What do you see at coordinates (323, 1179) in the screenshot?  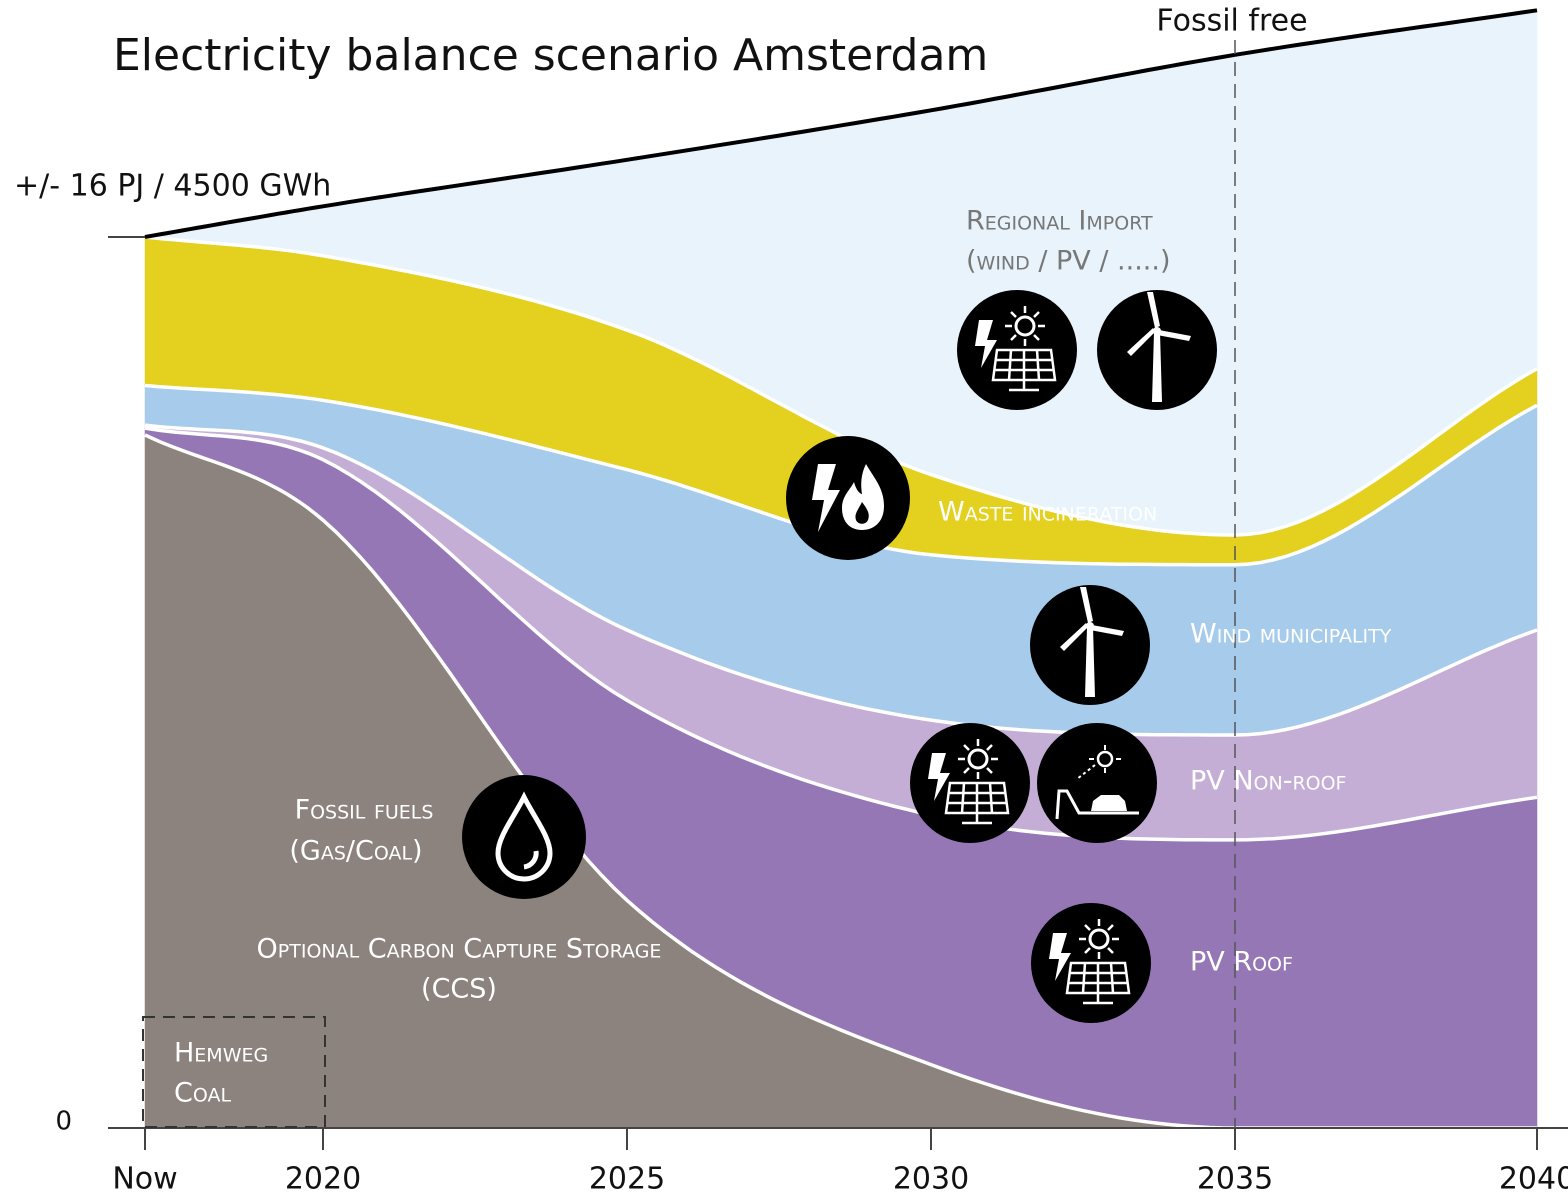 I see `x-tick-label: 2020` at bounding box center [323, 1179].